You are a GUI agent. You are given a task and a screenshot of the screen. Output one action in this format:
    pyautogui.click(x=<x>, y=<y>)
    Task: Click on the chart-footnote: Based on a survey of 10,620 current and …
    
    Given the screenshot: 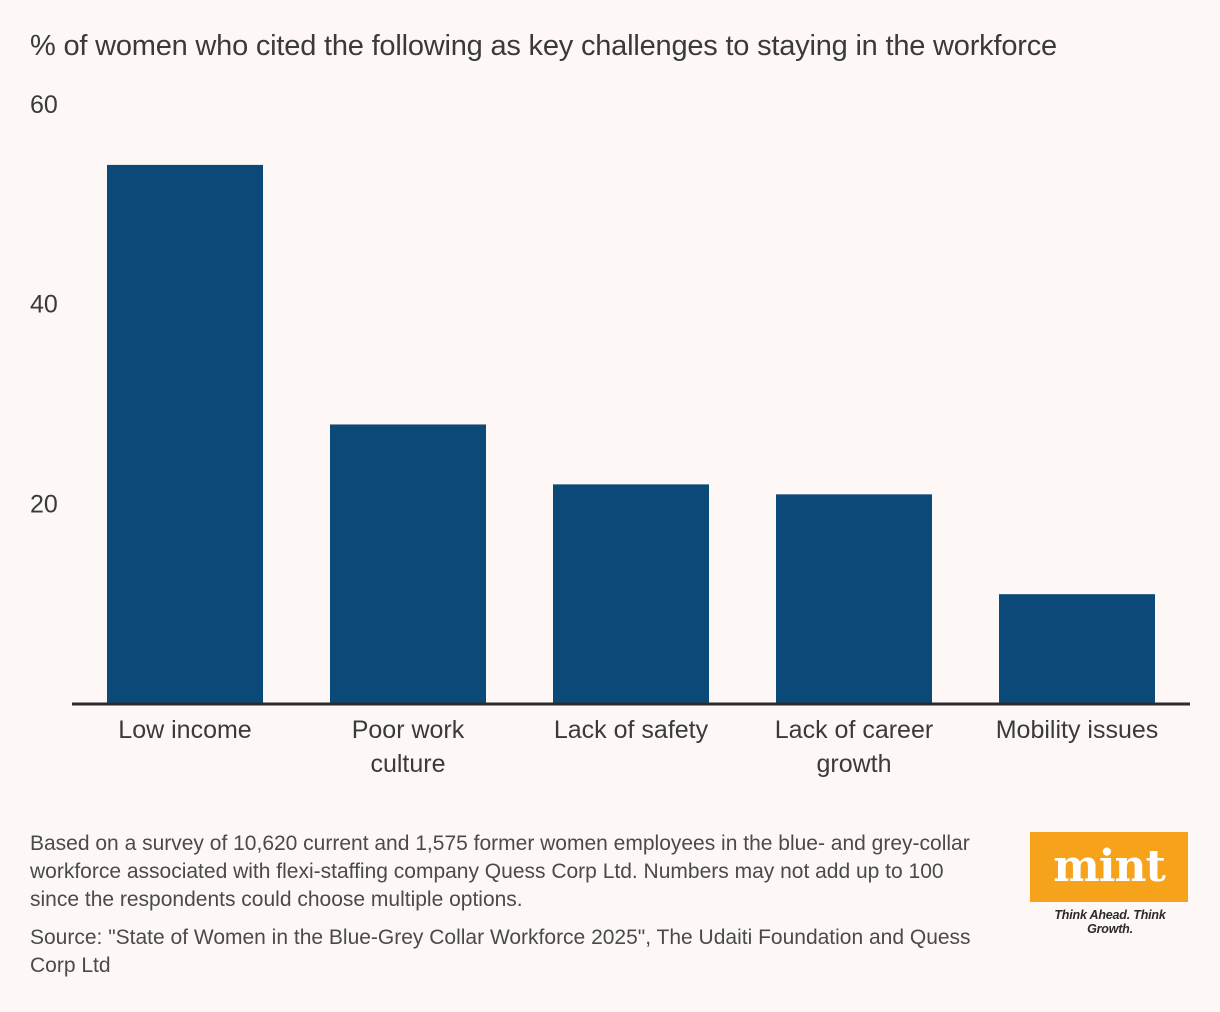 What is the action you would take?
    pyautogui.click(x=500, y=871)
    